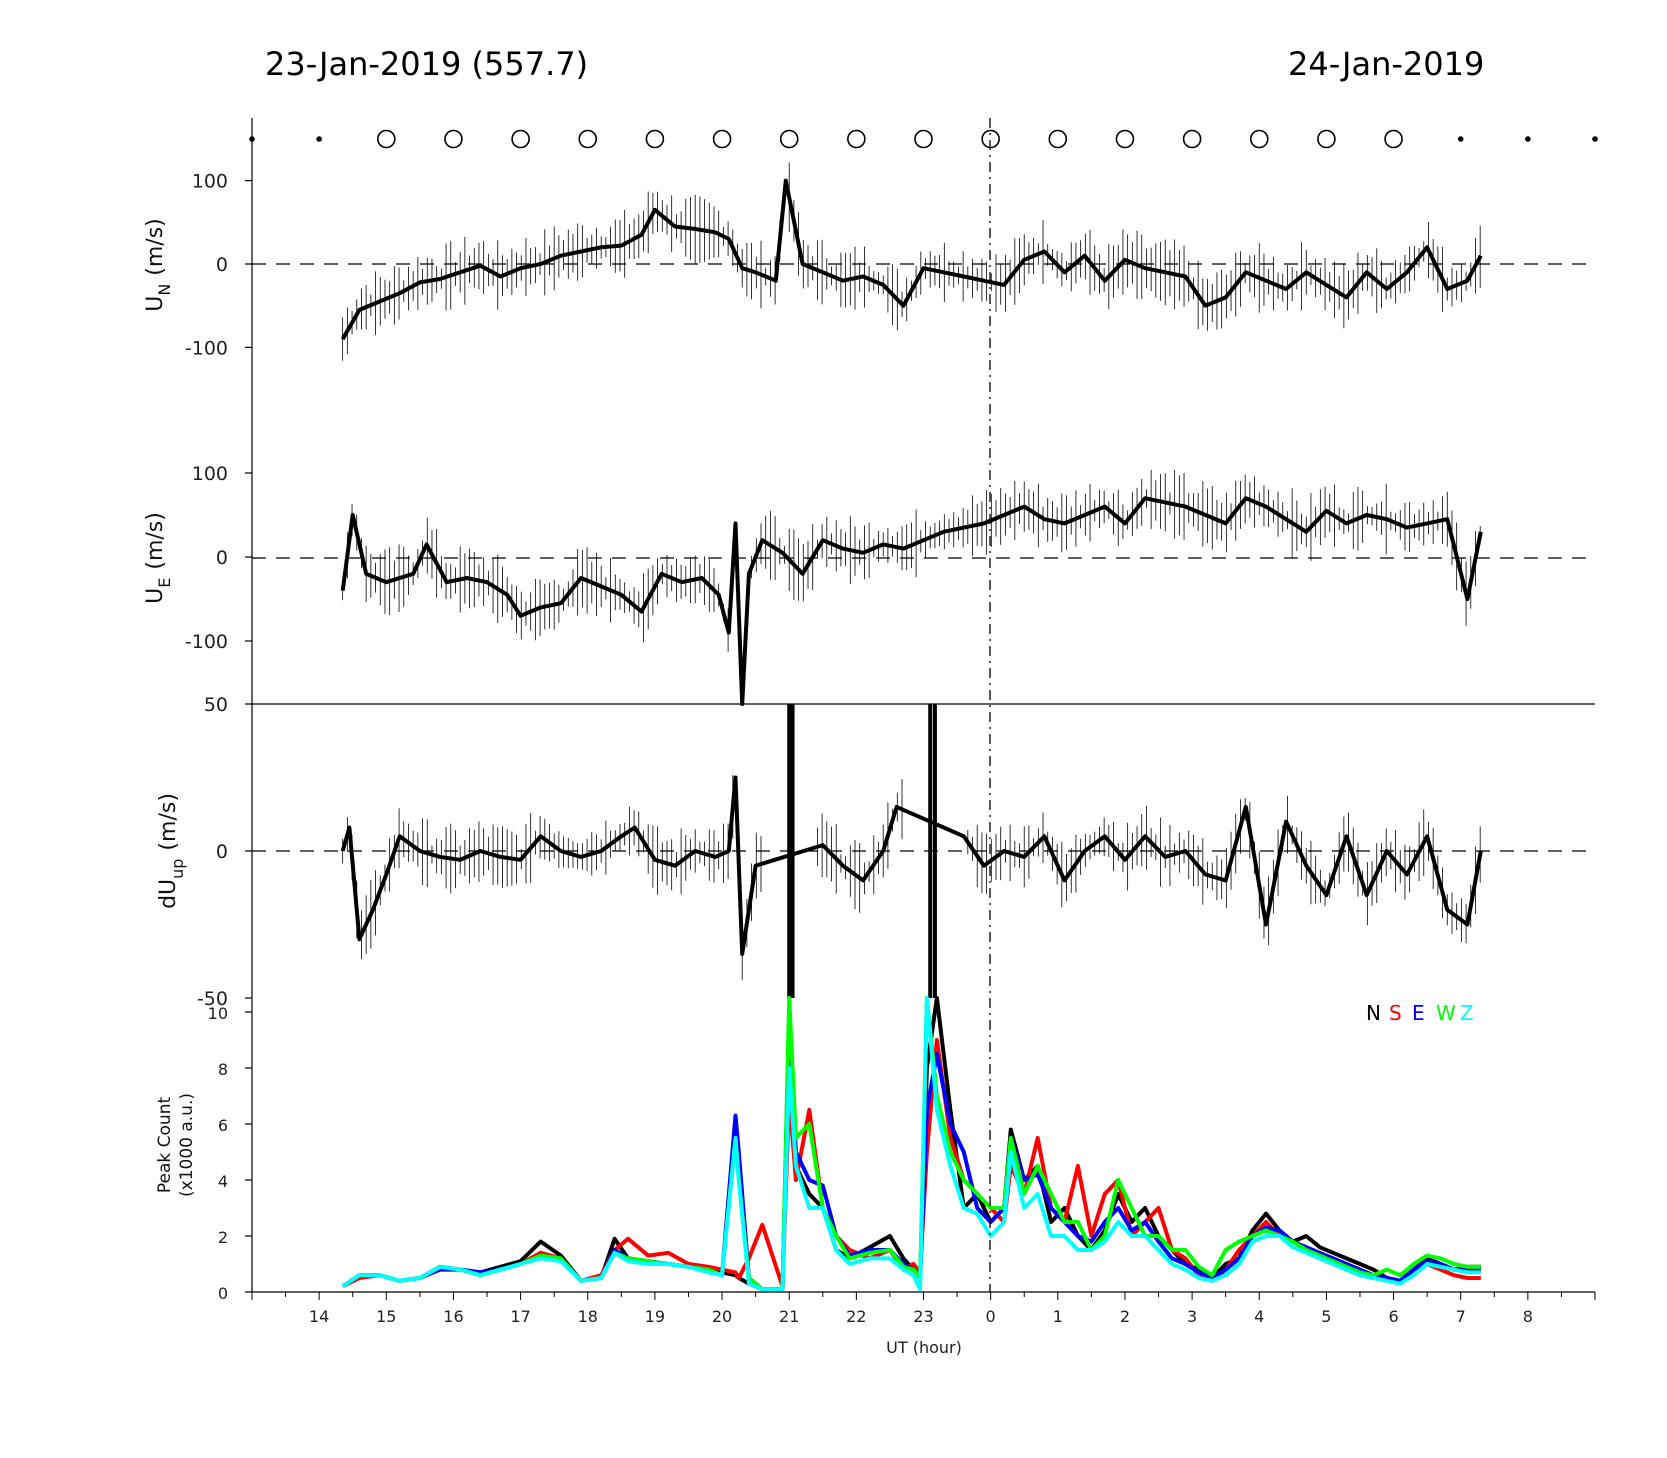 The height and width of the screenshot is (1458, 1667). What do you see at coordinates (319, 1316) in the screenshot?
I see `x-tick-label: 14` at bounding box center [319, 1316].